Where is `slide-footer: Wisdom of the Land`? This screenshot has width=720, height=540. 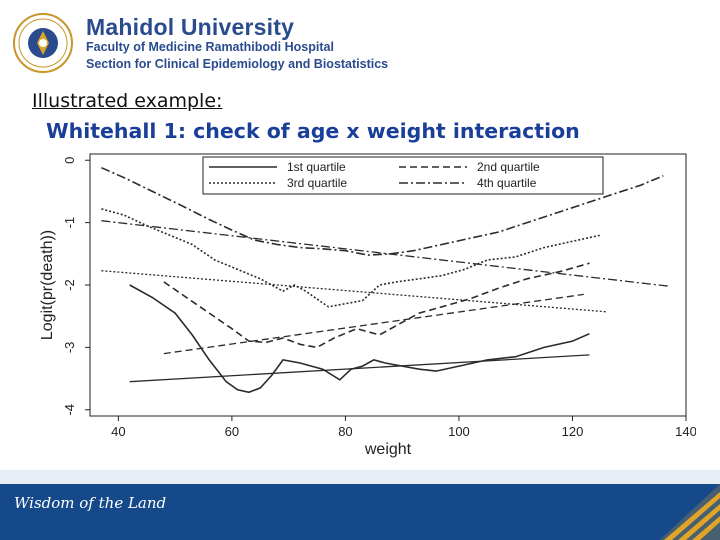 slide-footer: Wisdom of the Land is located at coordinates (360, 512).